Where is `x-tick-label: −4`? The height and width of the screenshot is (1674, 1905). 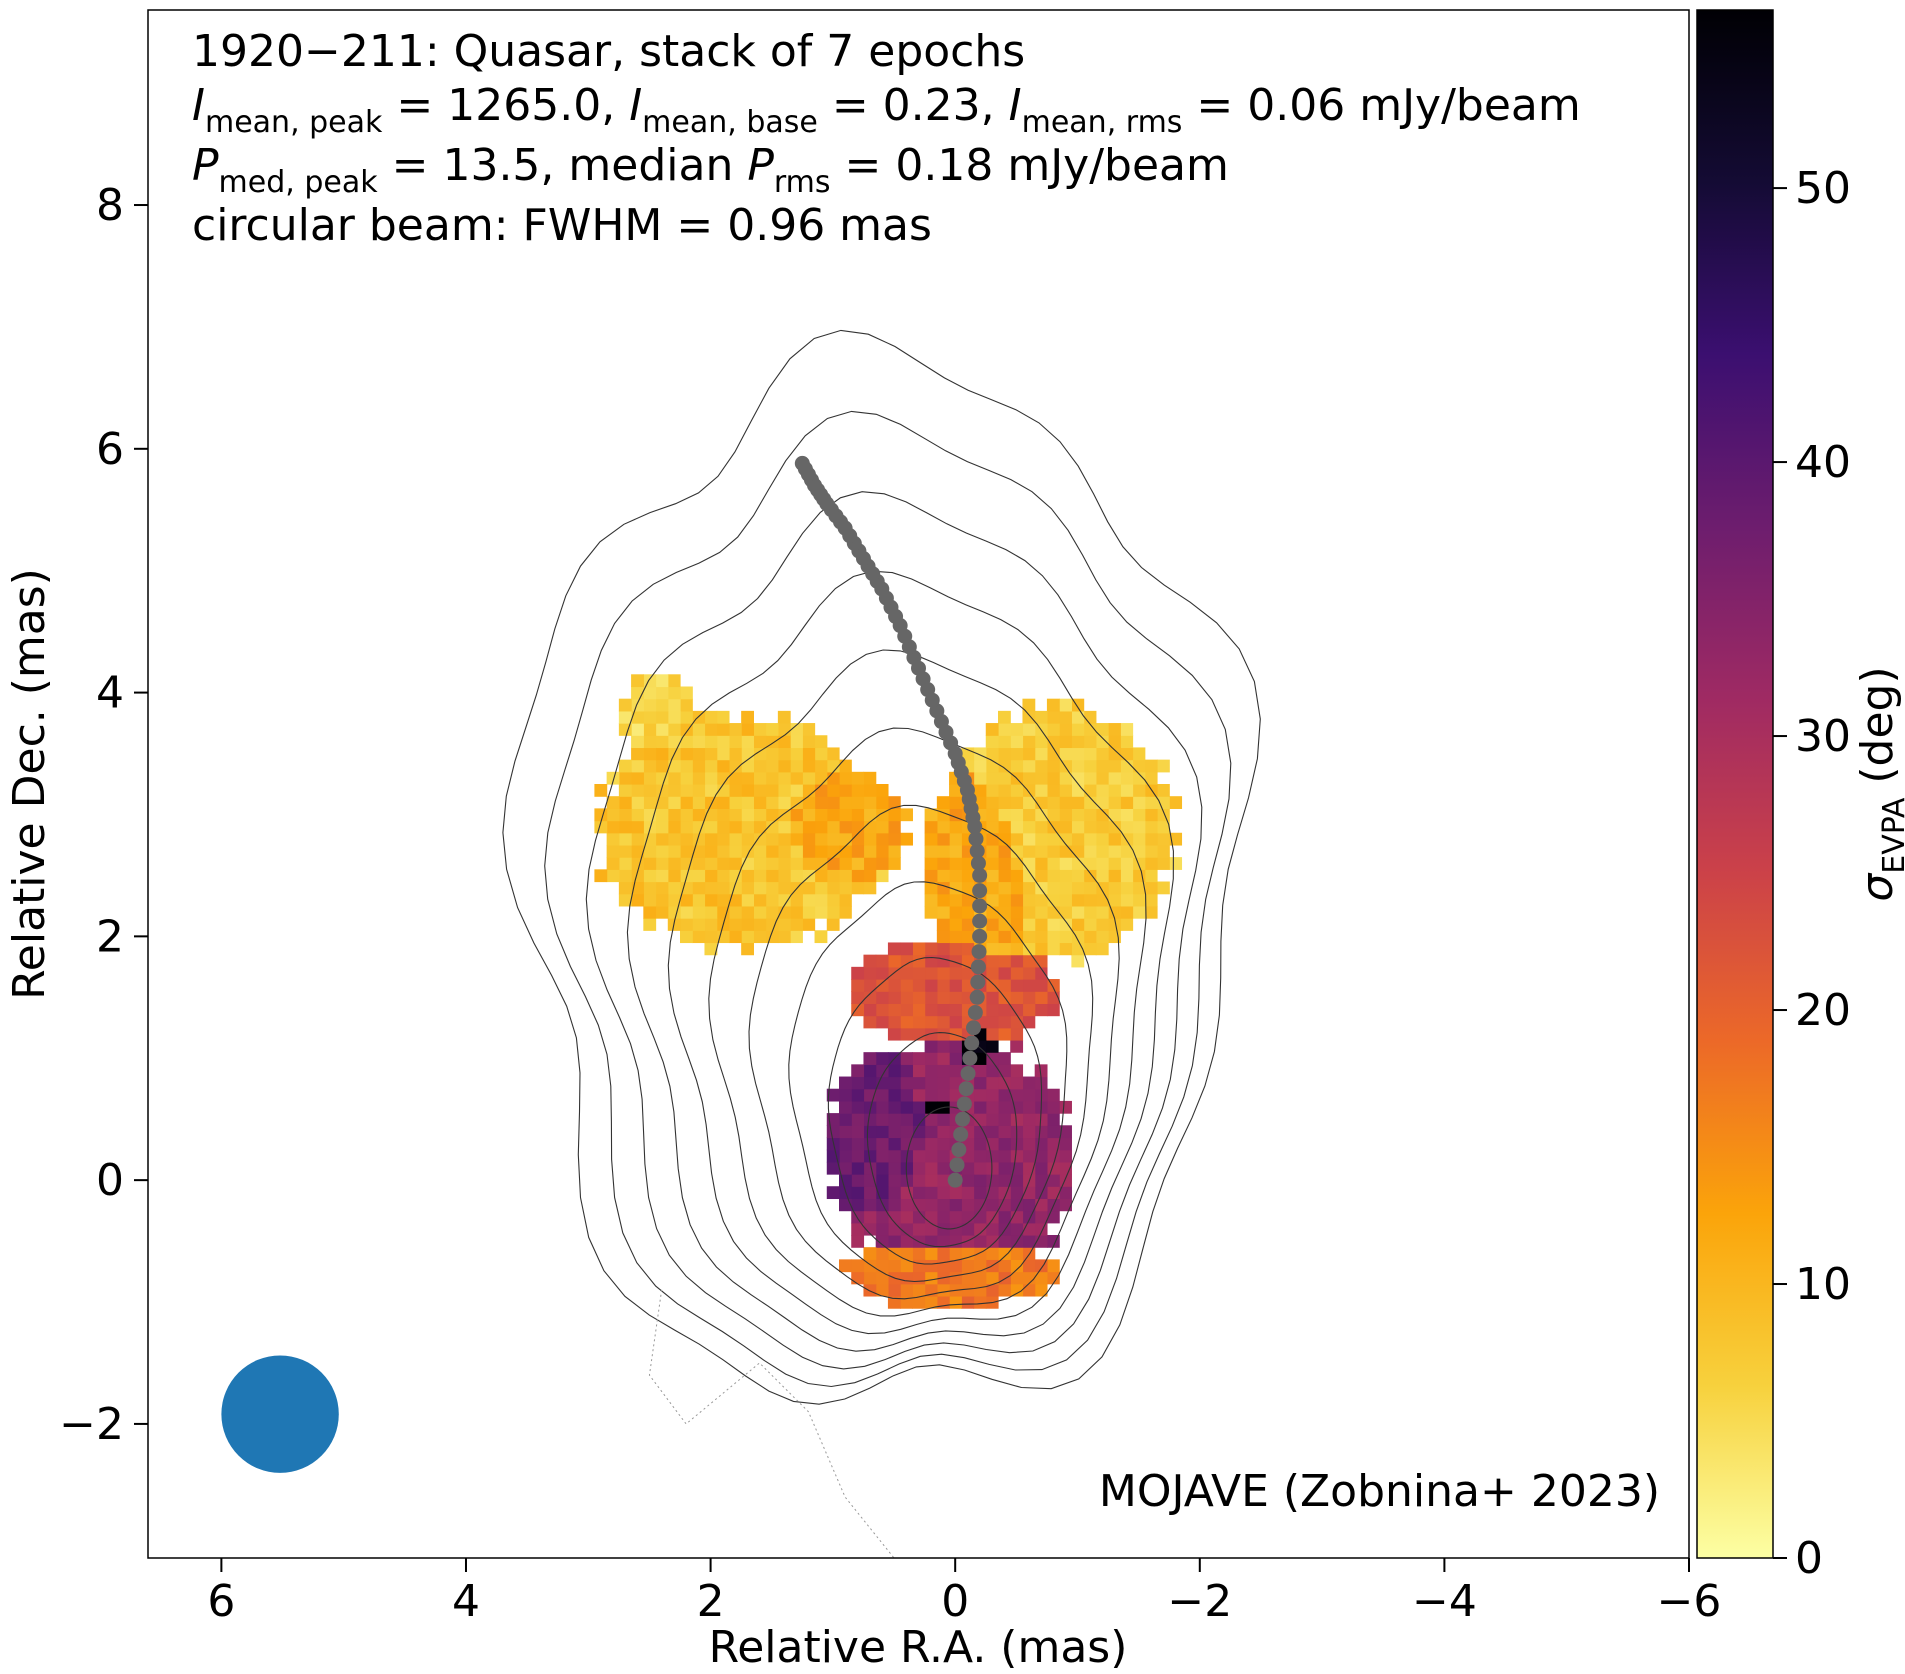
x-tick-label: −4 is located at coordinates (1444, 1601).